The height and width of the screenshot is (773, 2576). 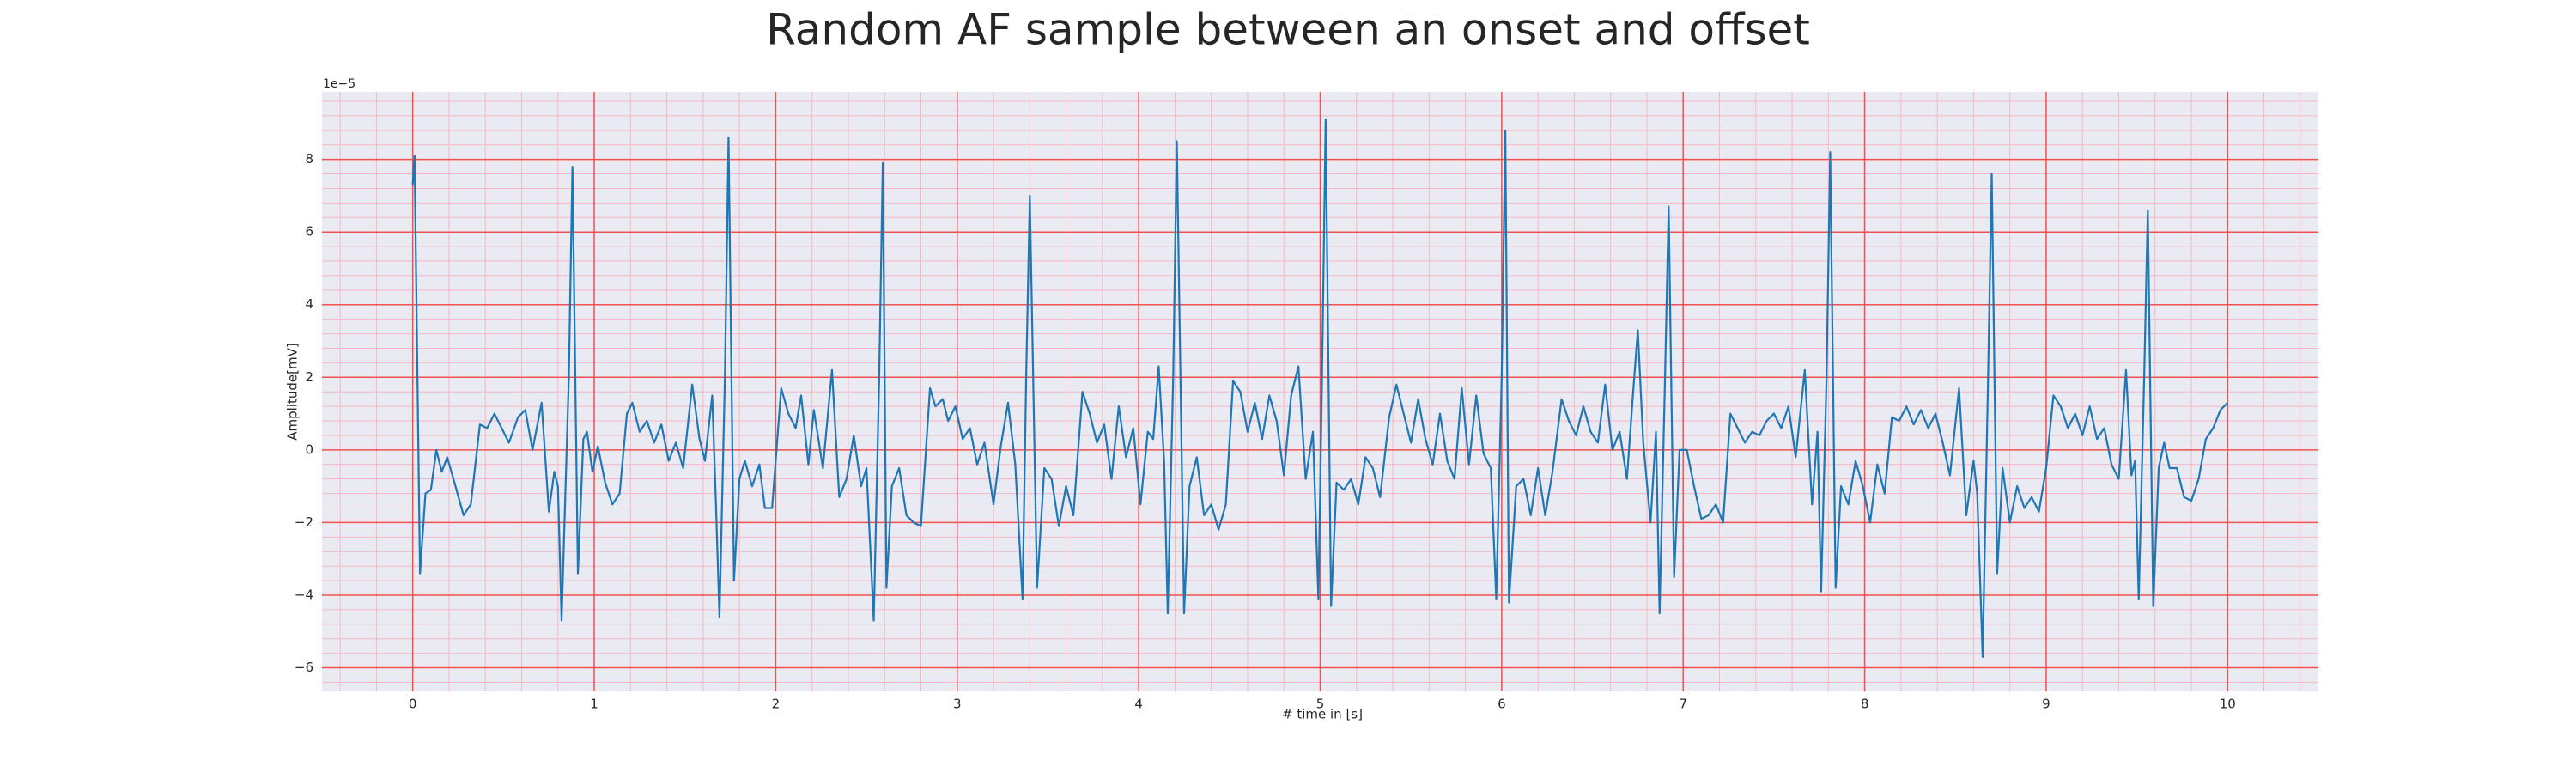 What do you see at coordinates (1502, 704) in the screenshot?
I see `x-tick-label: 6` at bounding box center [1502, 704].